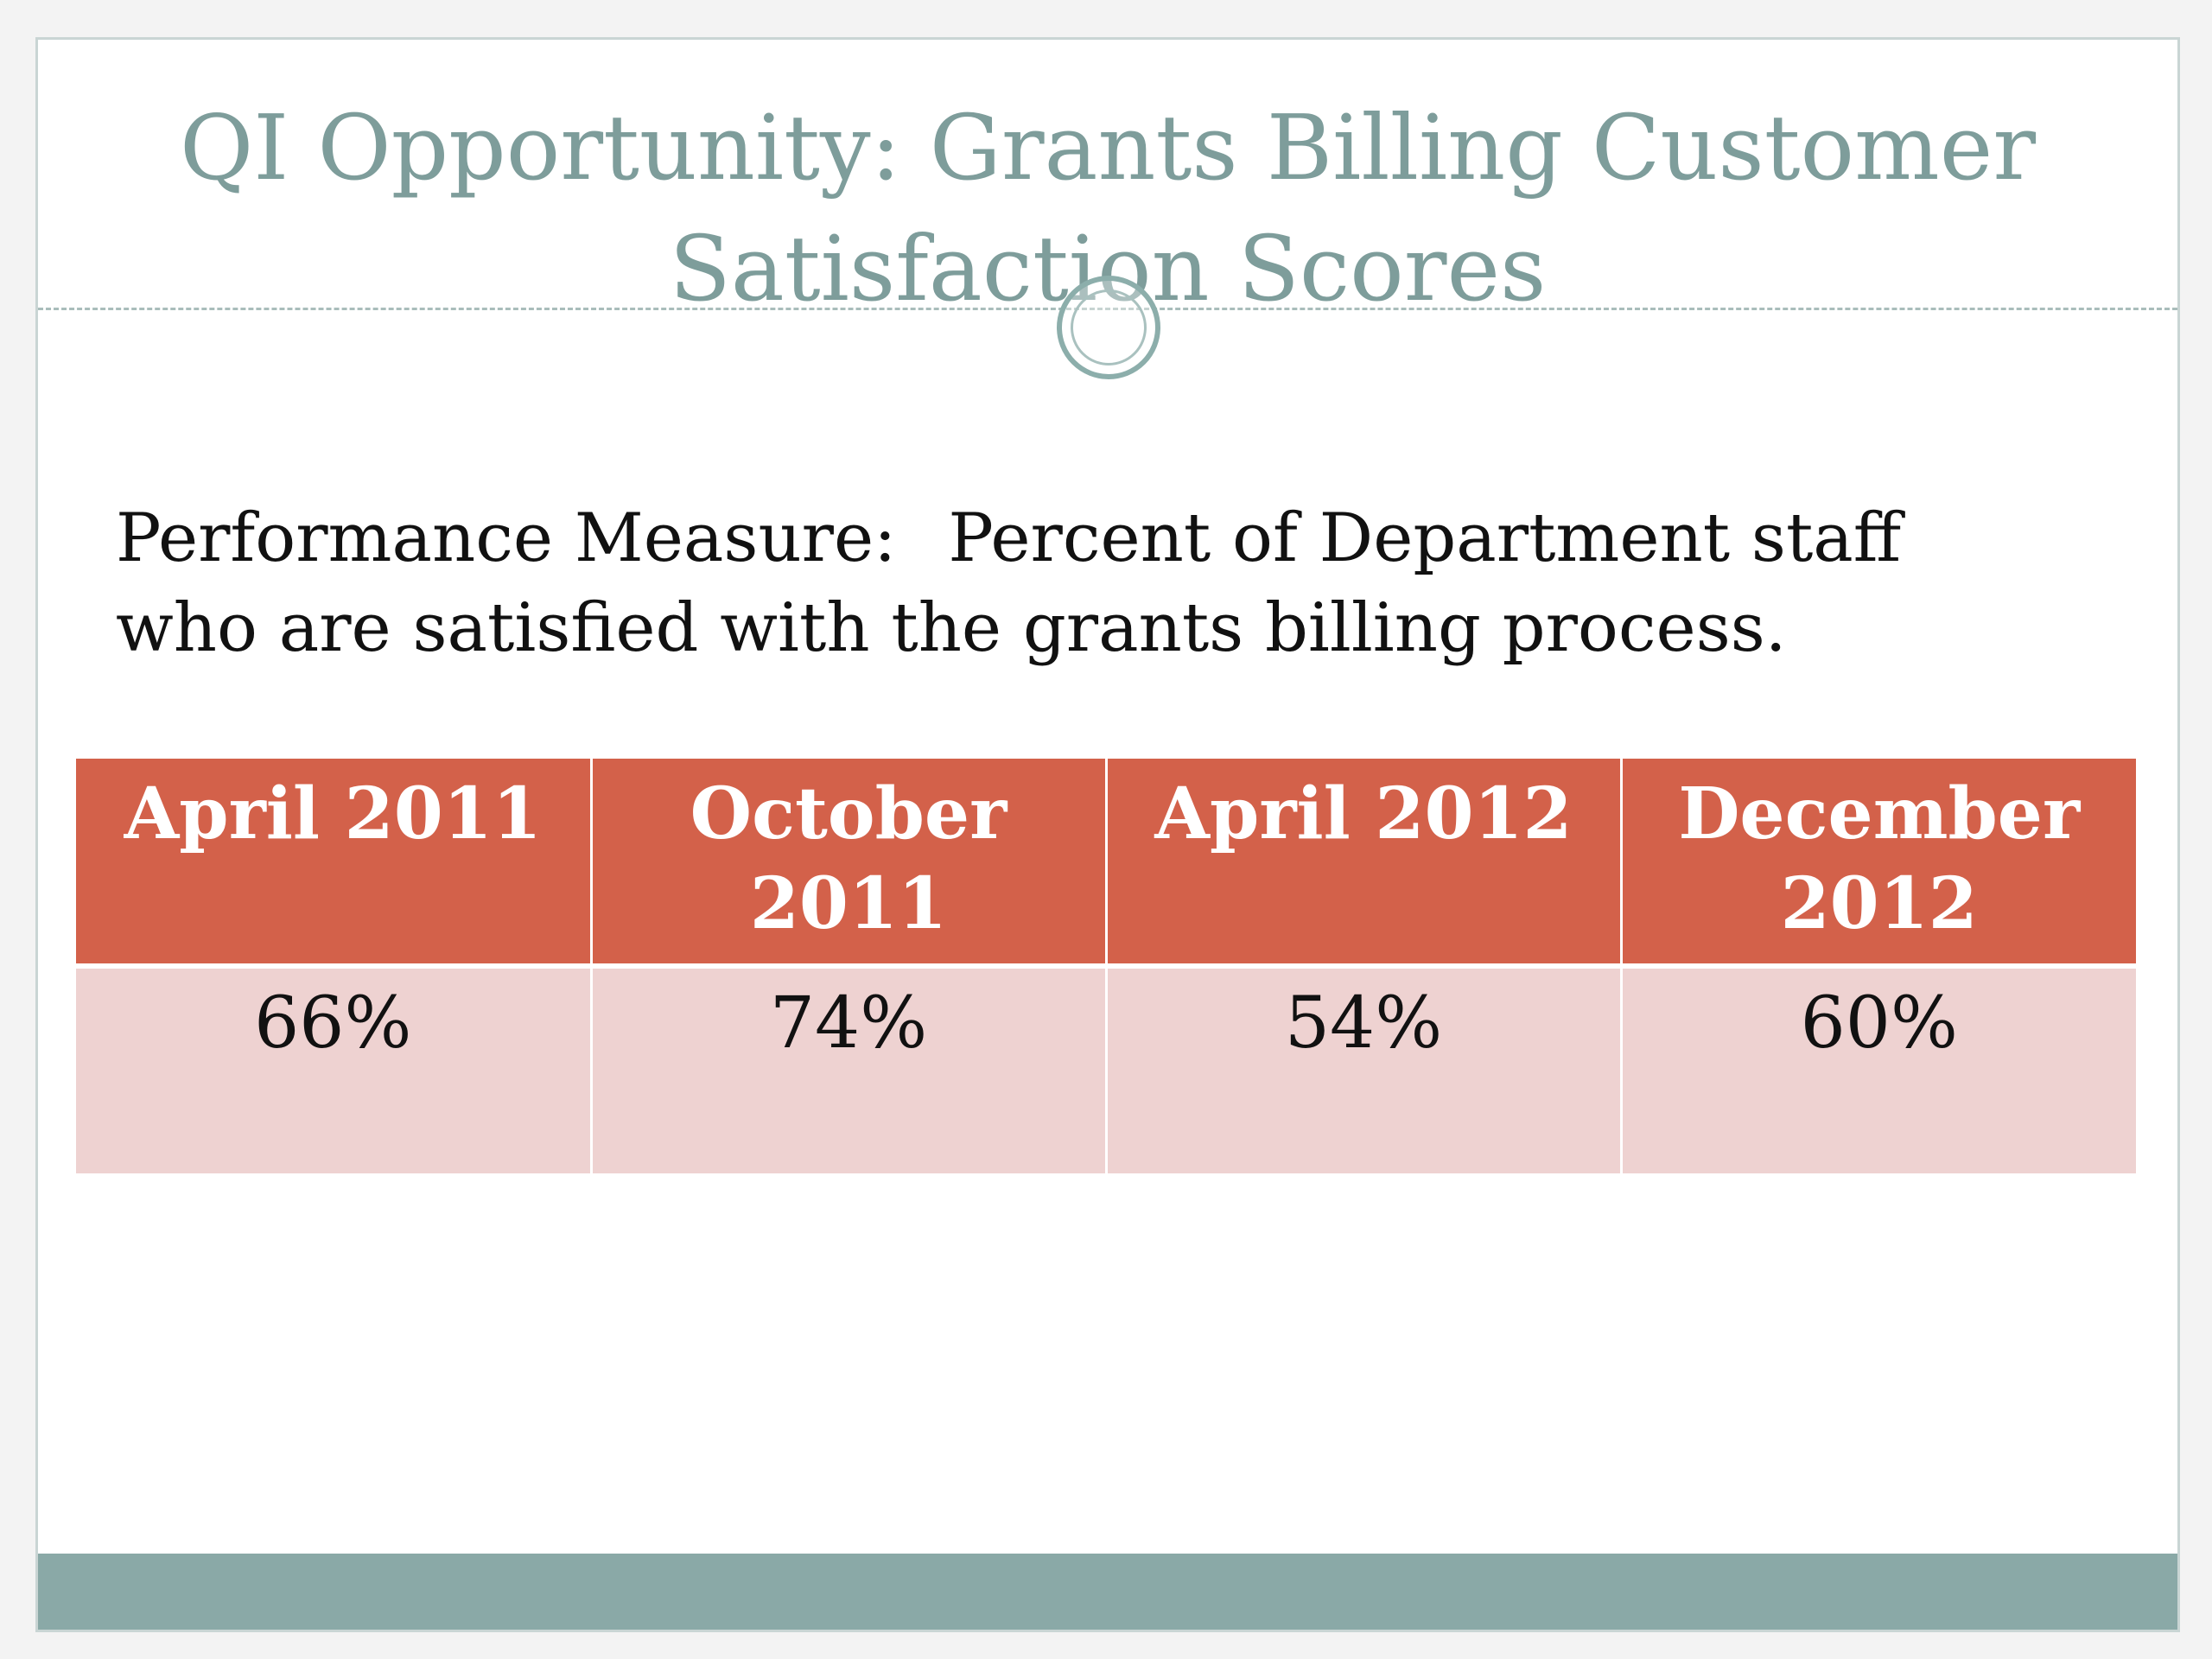 The height and width of the screenshot is (1659, 2212). I want to click on table-cell: 54%, so click(1364, 1069).